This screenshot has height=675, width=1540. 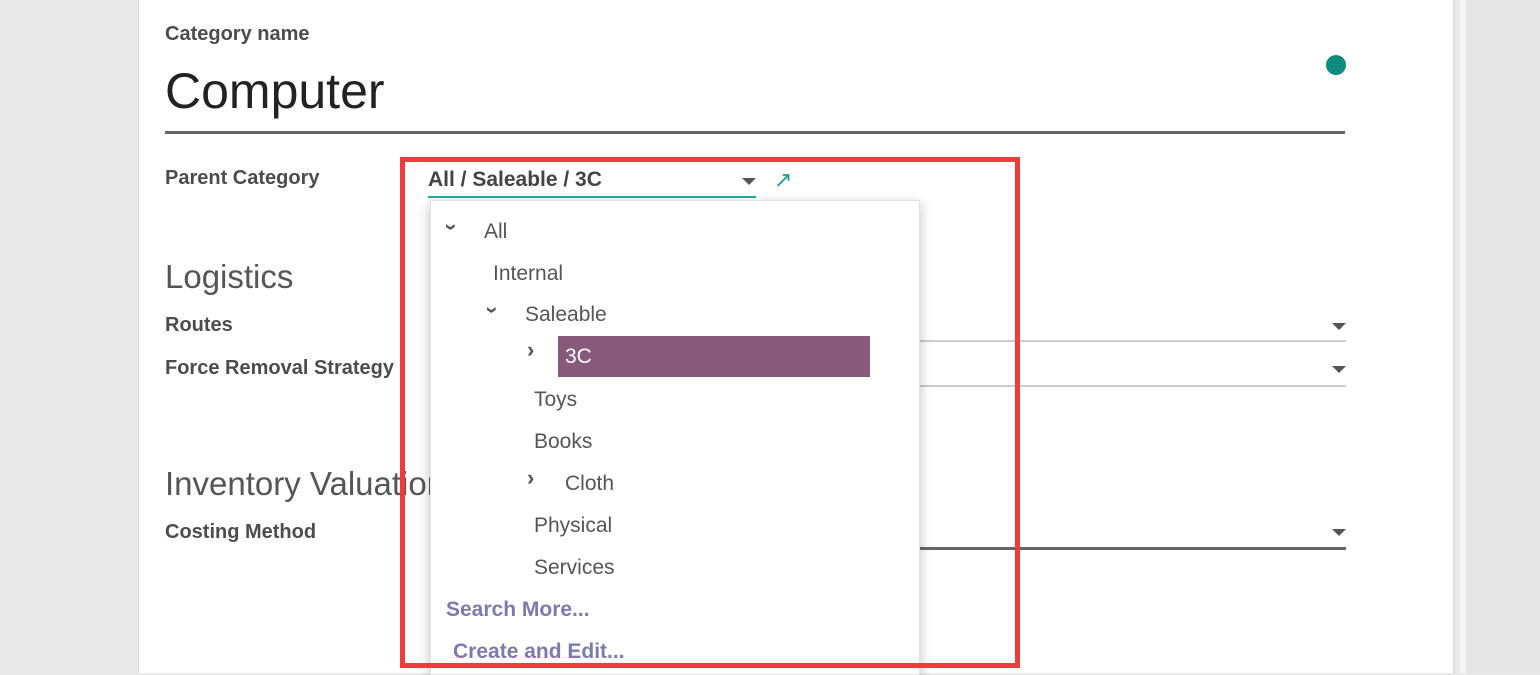 I want to click on globe-icon, so click(x=1336, y=65).